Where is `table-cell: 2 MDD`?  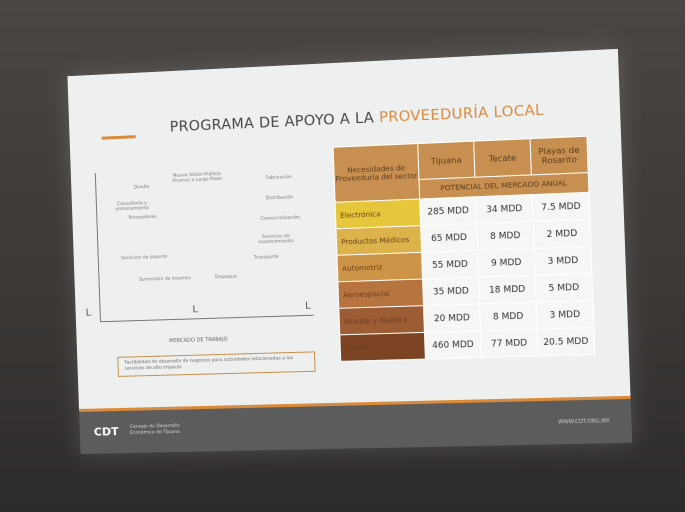
table-cell: 2 MDD is located at coordinates (562, 234).